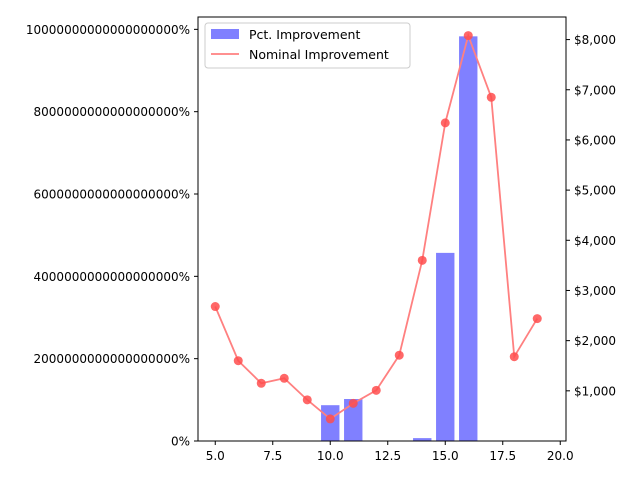 This screenshot has width=640, height=480. What do you see at coordinates (272, 456) in the screenshot?
I see `x-tick-label: 7.5` at bounding box center [272, 456].